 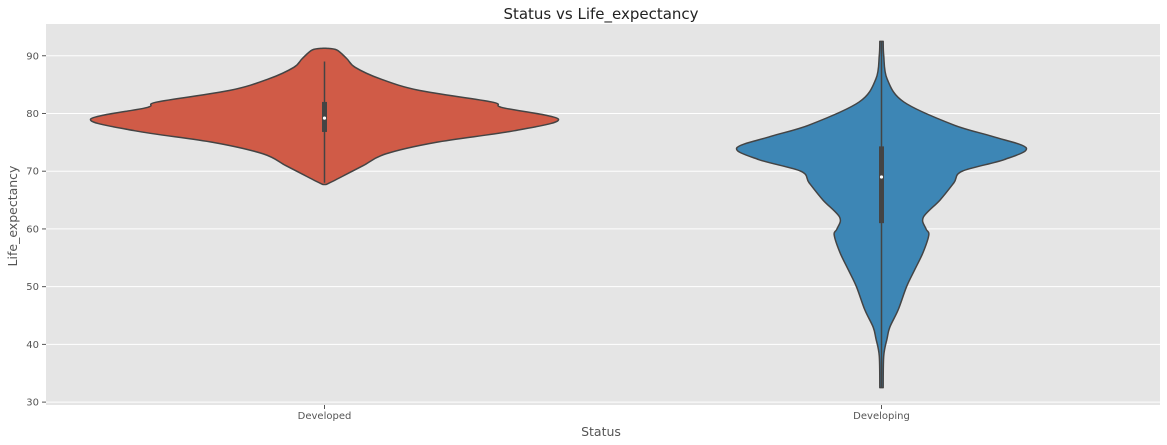 I want to click on x-tick-label: Developing, so click(x=881, y=416).